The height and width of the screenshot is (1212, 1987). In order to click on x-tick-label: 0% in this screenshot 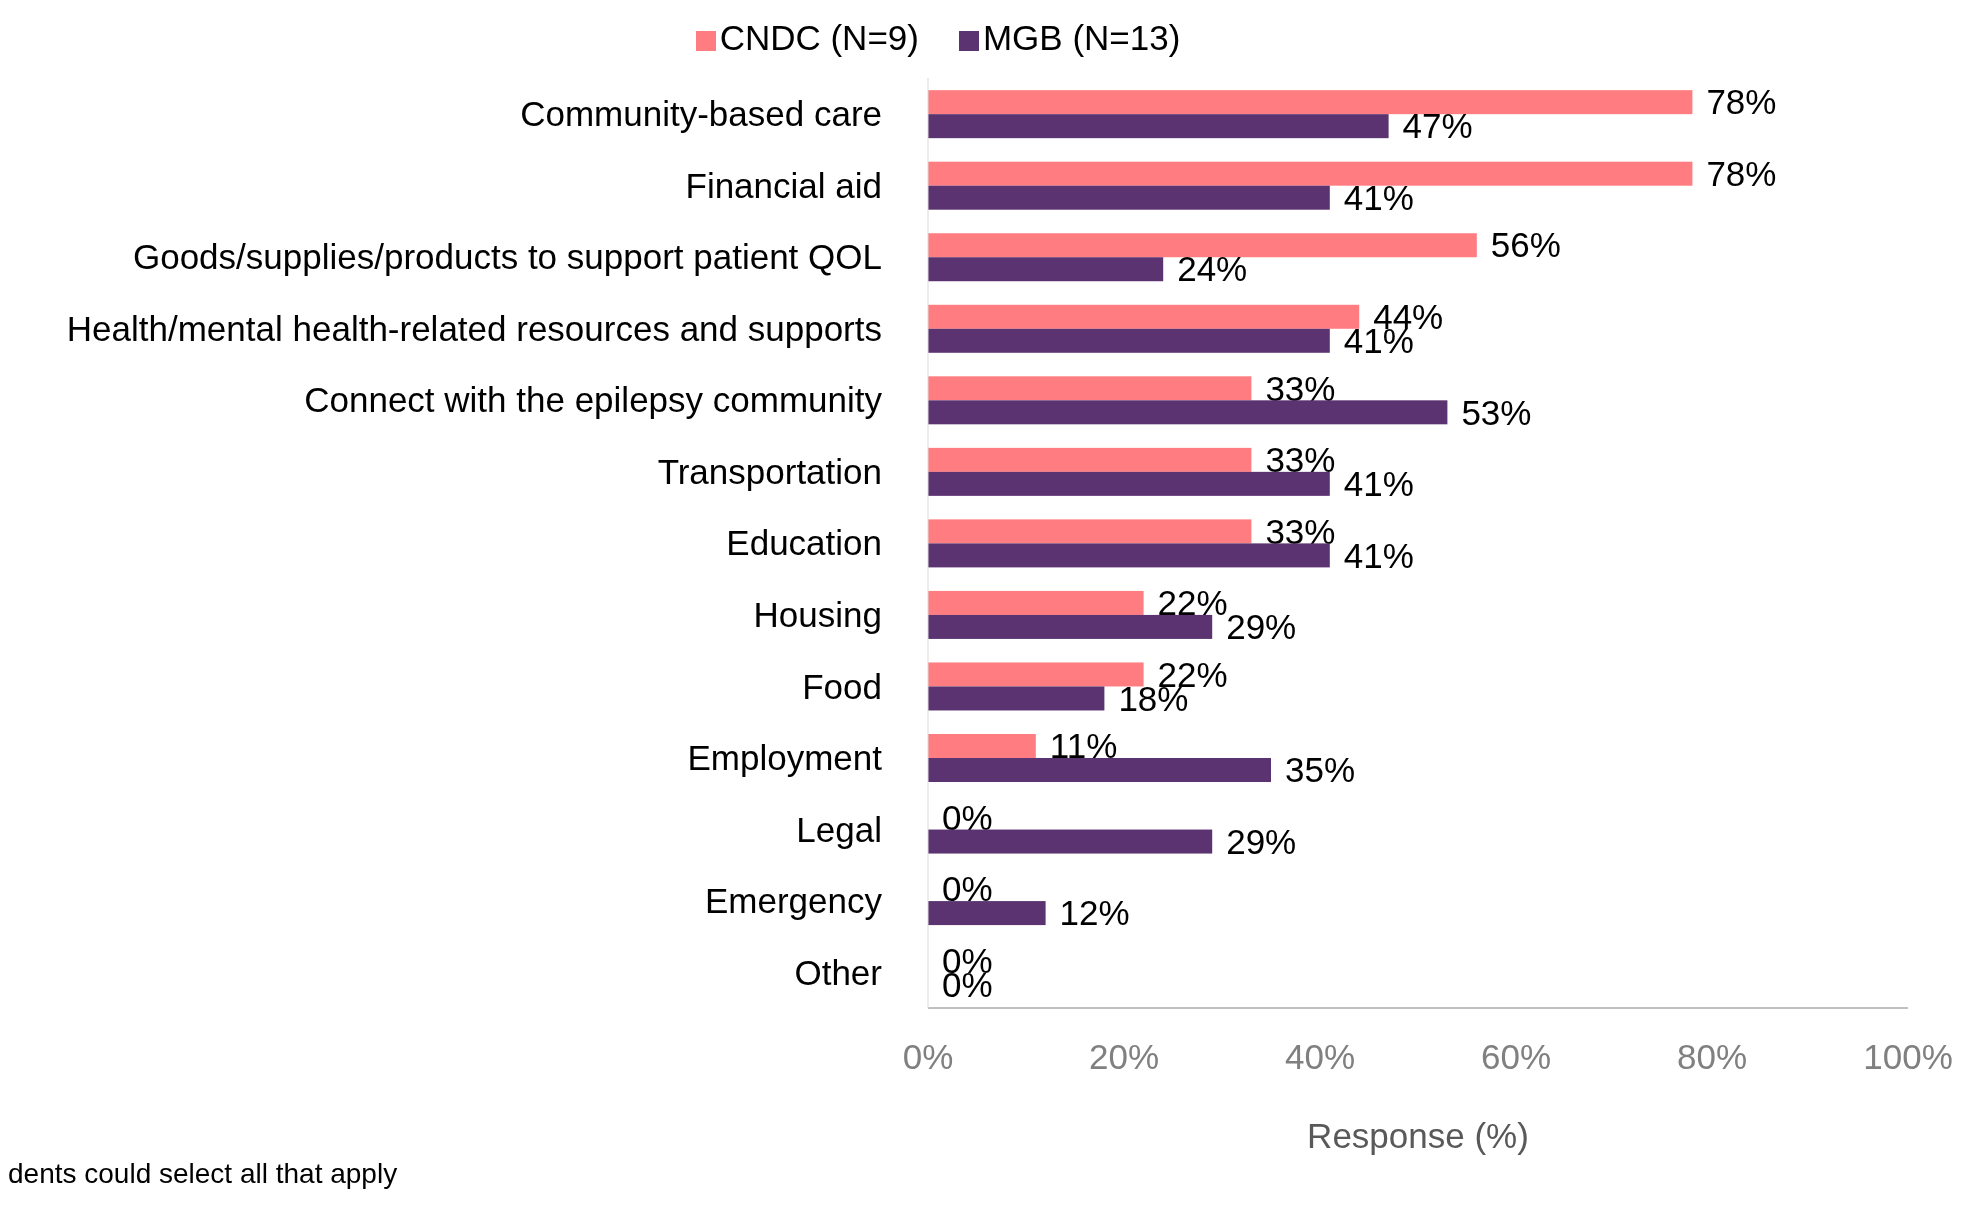, I will do `click(928, 1056)`.